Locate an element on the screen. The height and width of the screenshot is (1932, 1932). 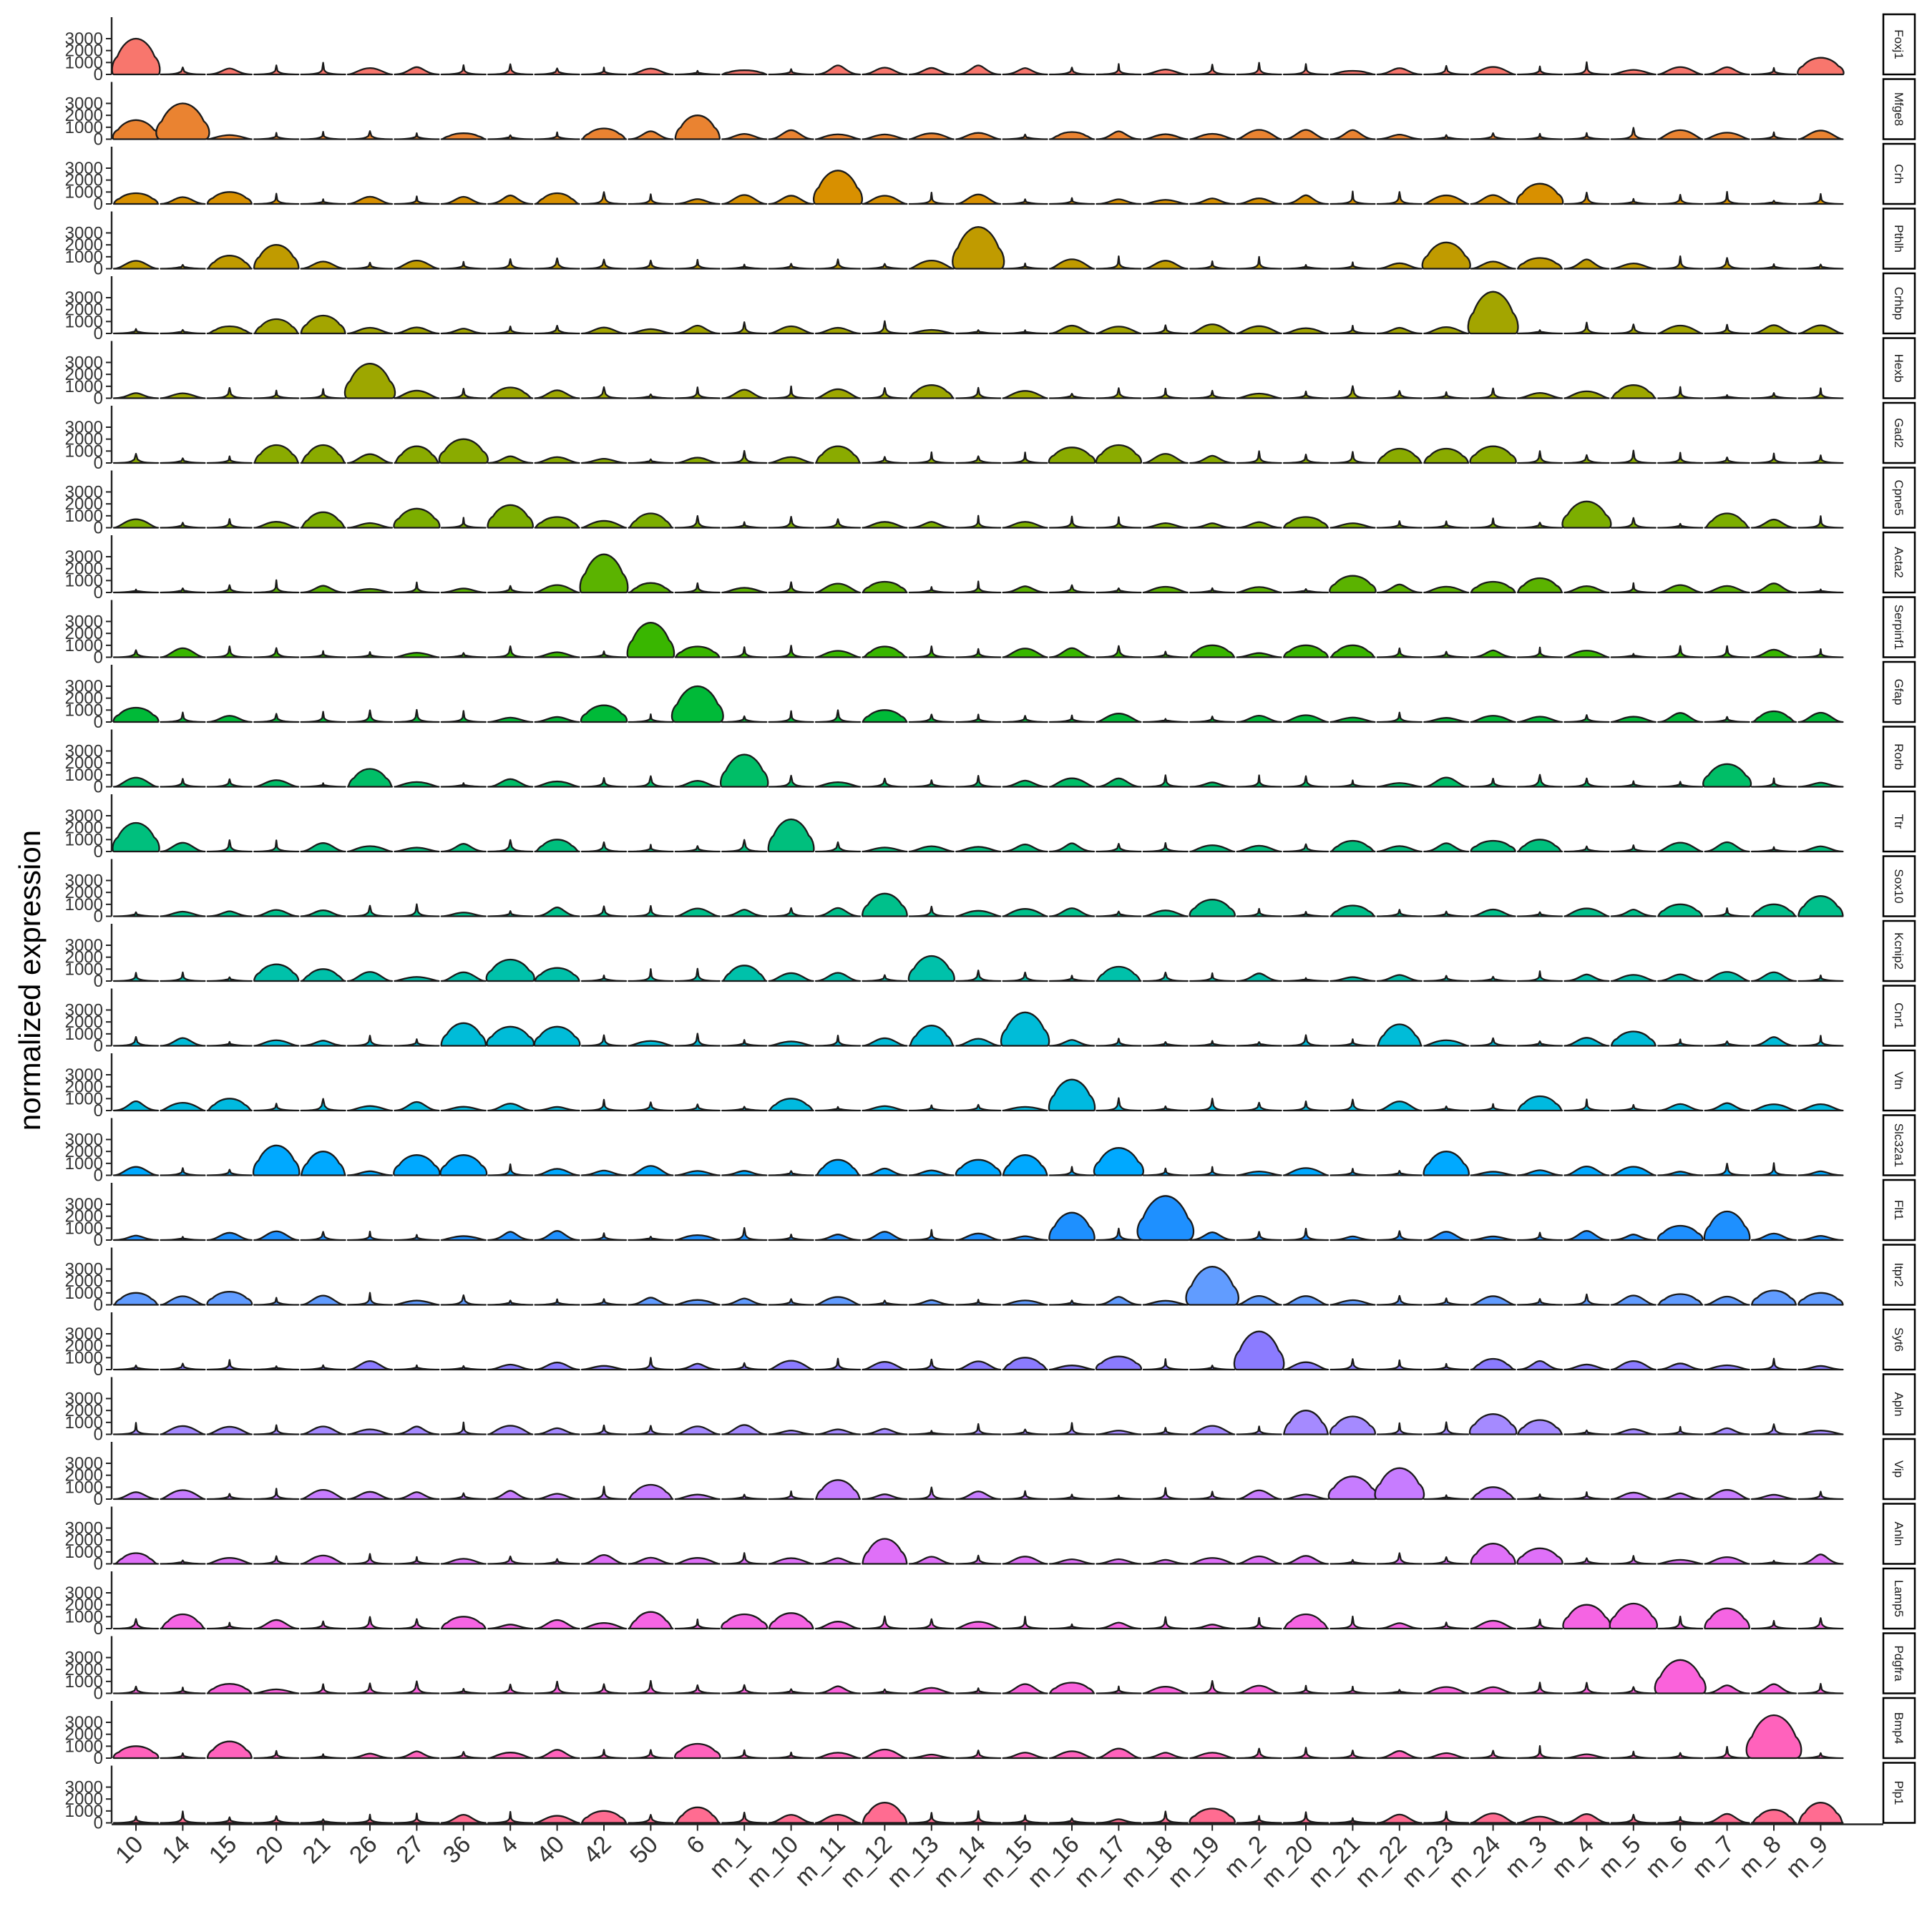
strip-box is located at coordinates (1899, 950).